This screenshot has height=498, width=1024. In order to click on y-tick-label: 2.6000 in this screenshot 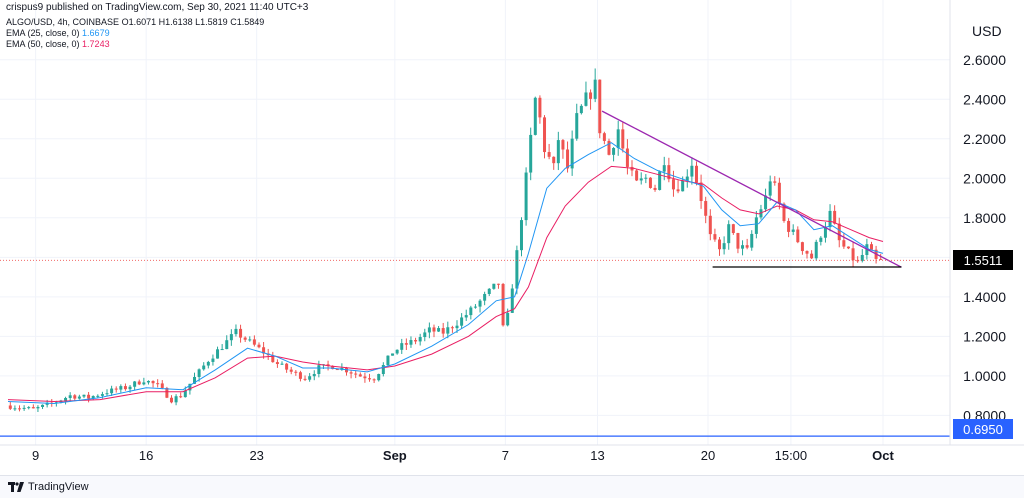, I will do `click(984, 60)`.